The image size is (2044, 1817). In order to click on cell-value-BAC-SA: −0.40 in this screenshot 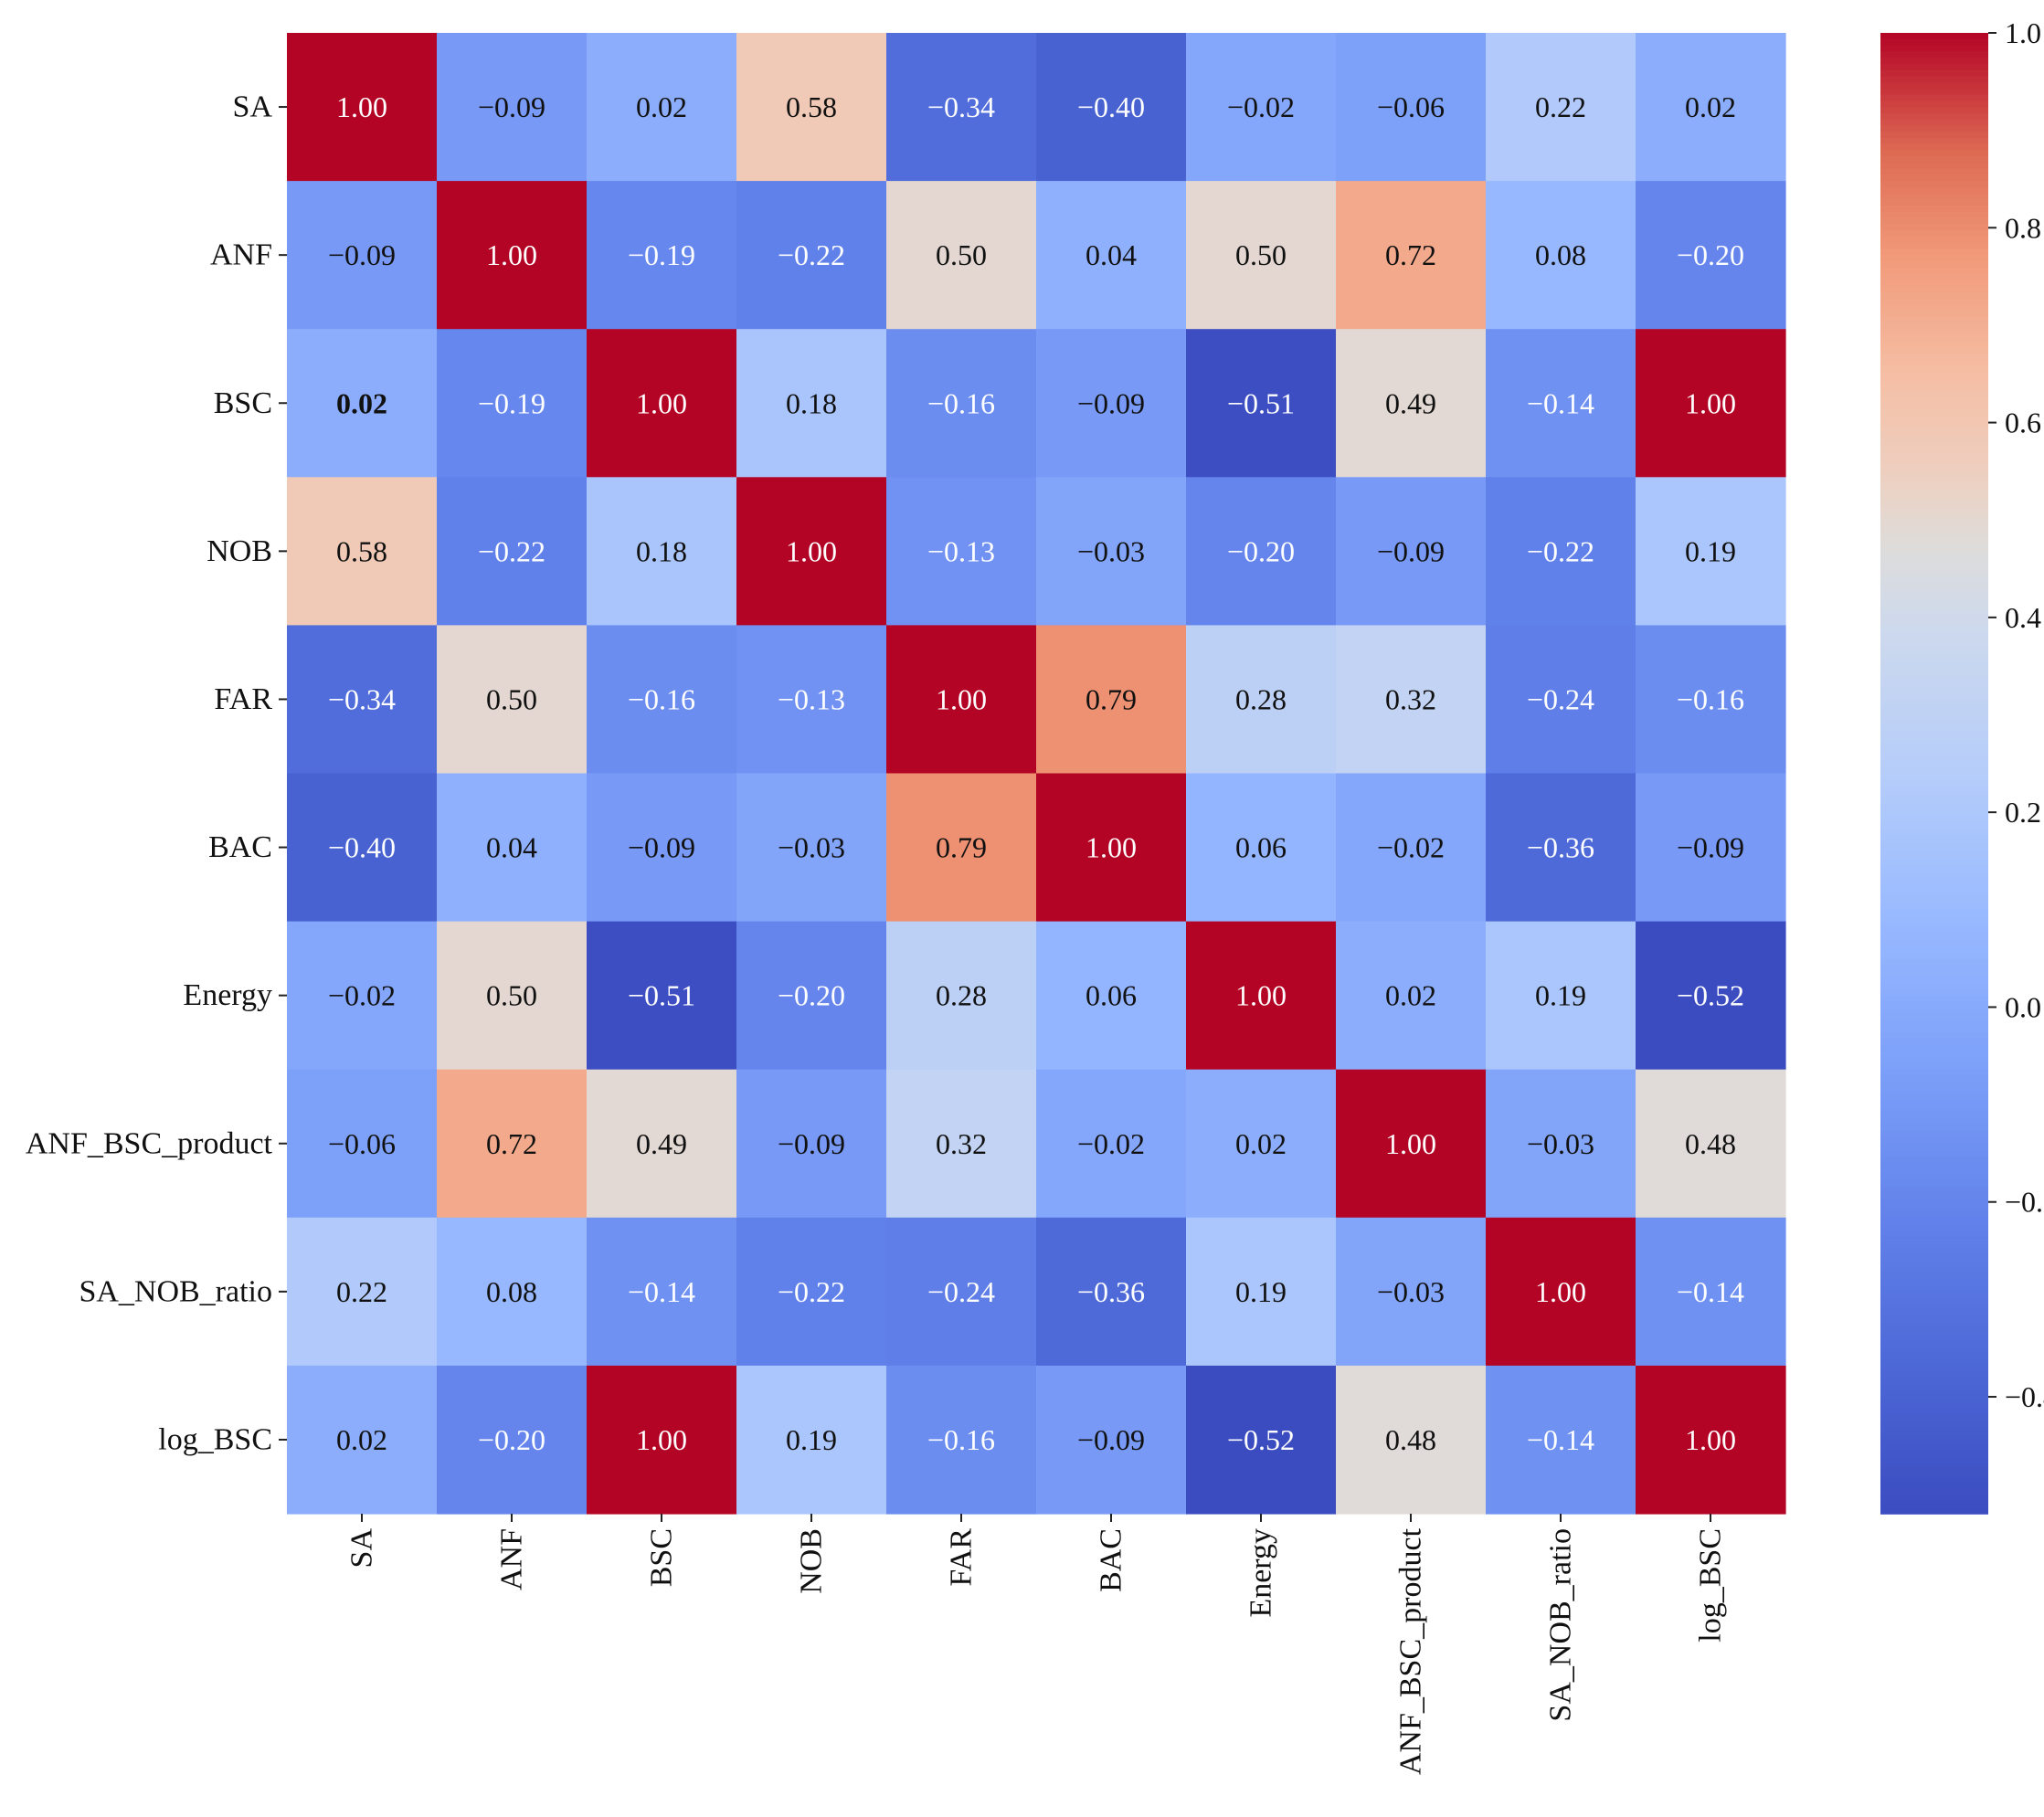, I will do `click(362, 847)`.